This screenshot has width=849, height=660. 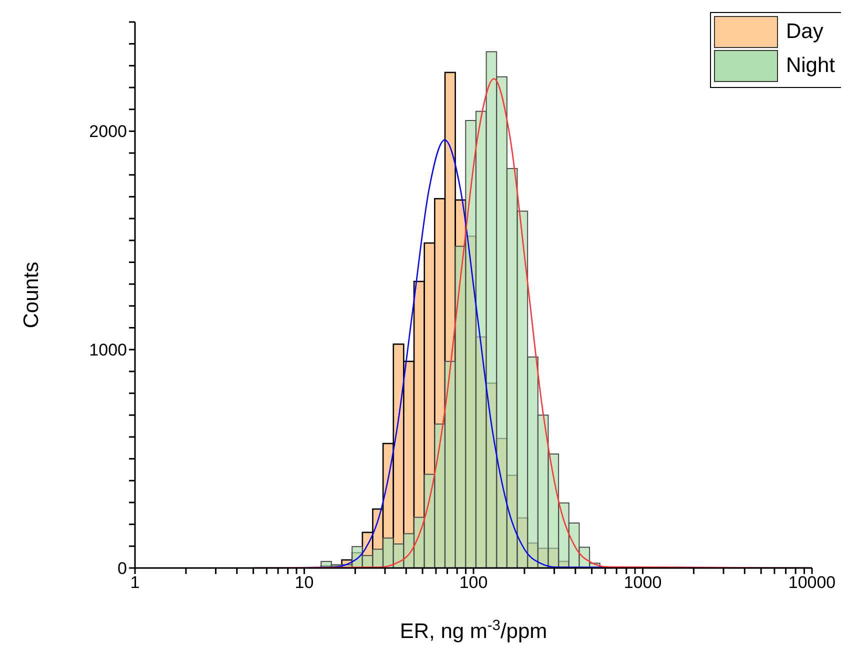 What do you see at coordinates (805, 32) in the screenshot?
I see `legend-label: Day` at bounding box center [805, 32].